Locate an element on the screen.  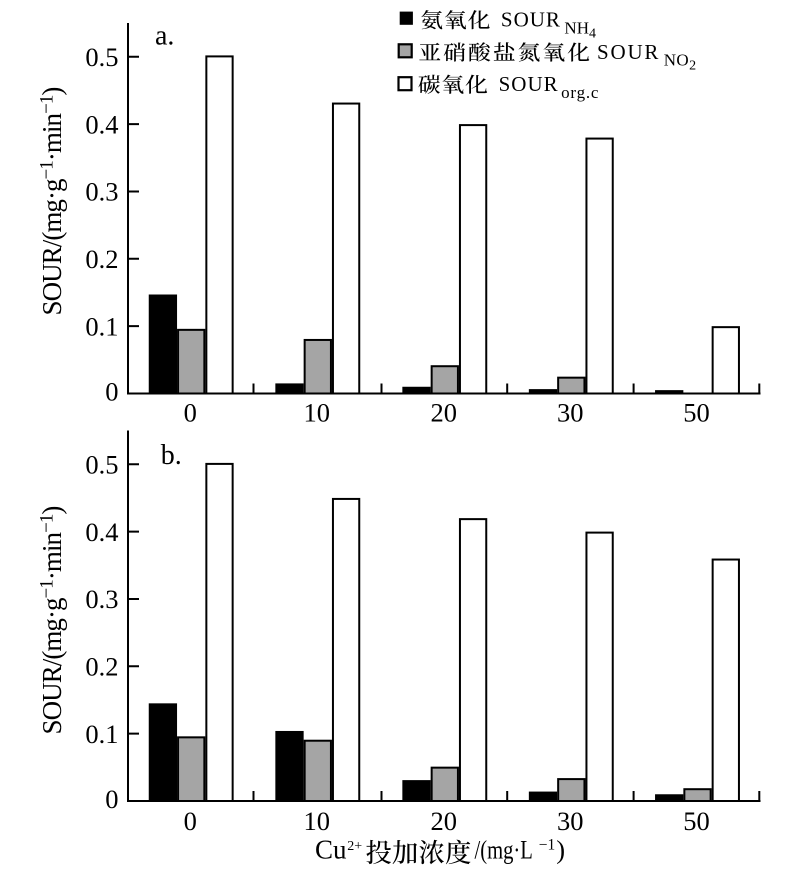
svg-text: /(mg·L is located at coordinates (504, 849).